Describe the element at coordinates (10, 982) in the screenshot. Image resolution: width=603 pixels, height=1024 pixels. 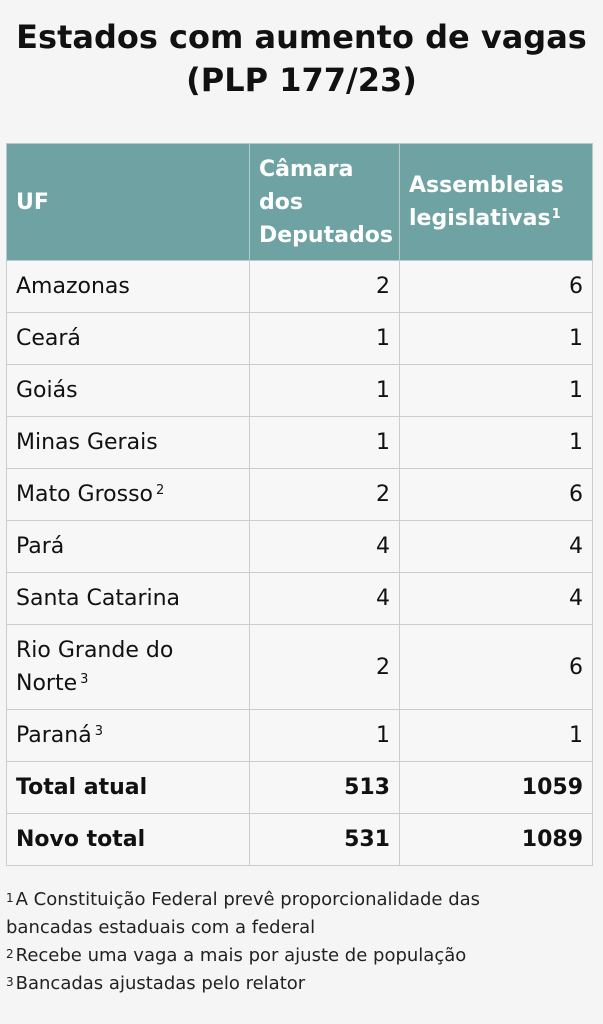
I see `footnote-mark: 3` at that location.